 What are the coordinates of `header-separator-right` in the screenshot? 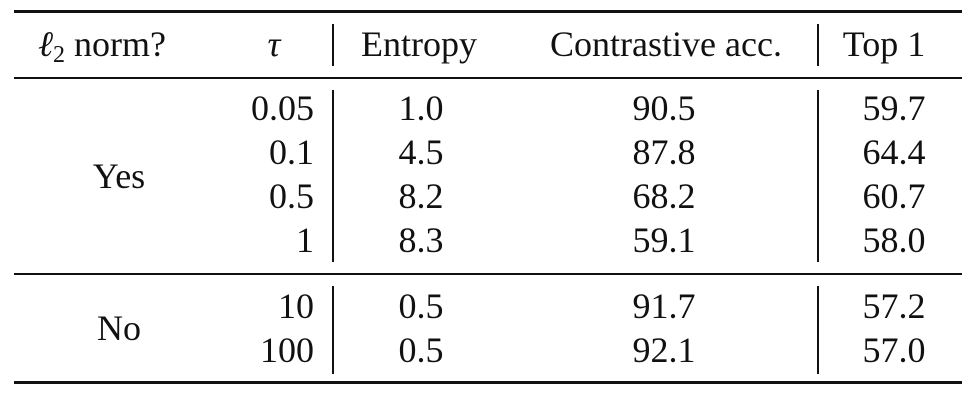 It's located at (818, 45).